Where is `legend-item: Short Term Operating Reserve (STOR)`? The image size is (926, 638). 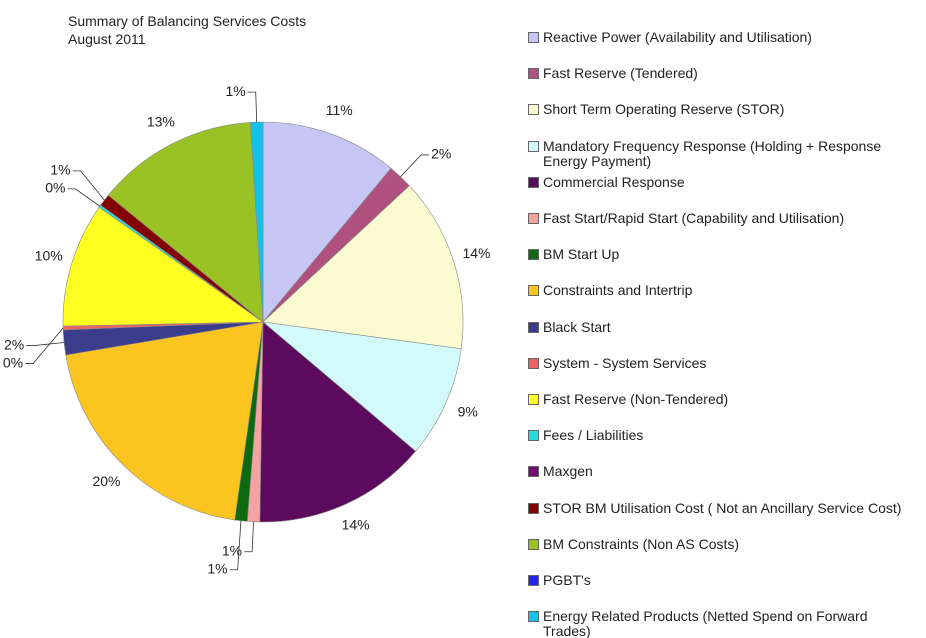 legend-item: Short Term Operating Reserve (STOR) is located at coordinates (720, 109).